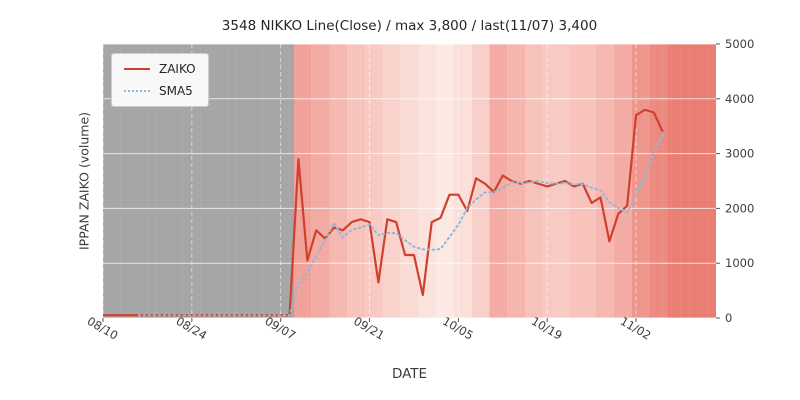 The width and height of the screenshot is (800, 400). I want to click on legend: ZAIKO SMA5, so click(160, 80).